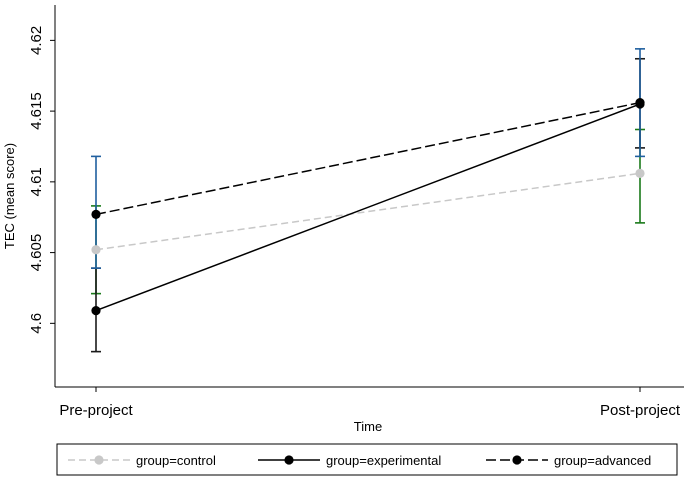 Image resolution: width=688 pixels, height=478 pixels. I want to click on y-tick-label: 4.62, so click(36, 40).